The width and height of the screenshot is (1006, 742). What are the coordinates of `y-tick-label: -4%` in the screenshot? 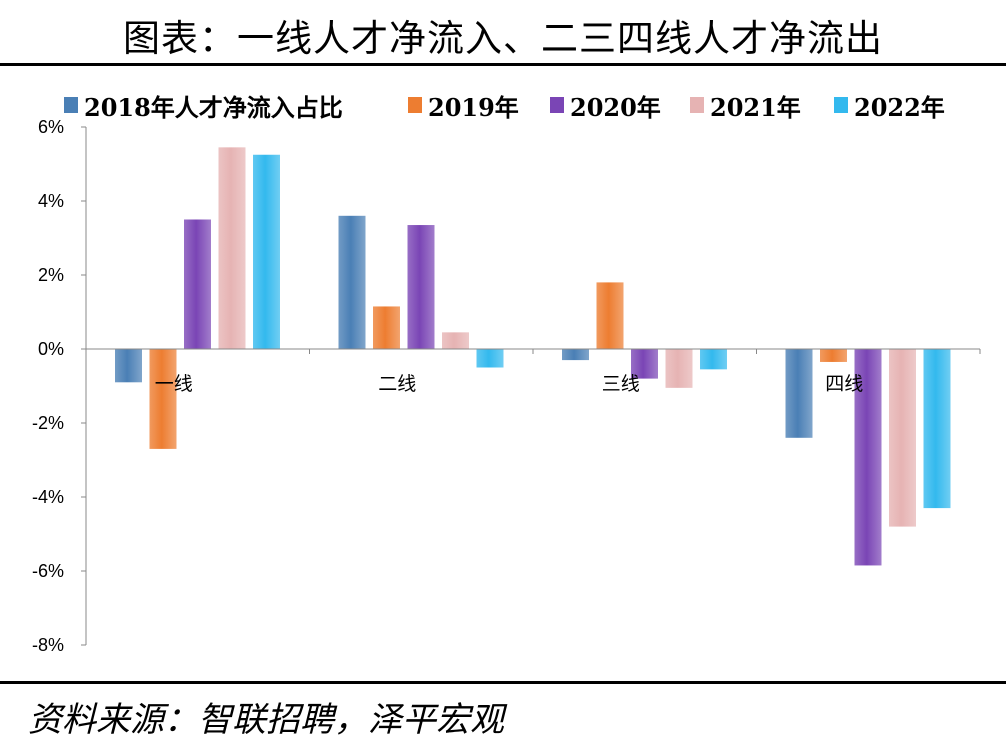 It's located at (48, 497).